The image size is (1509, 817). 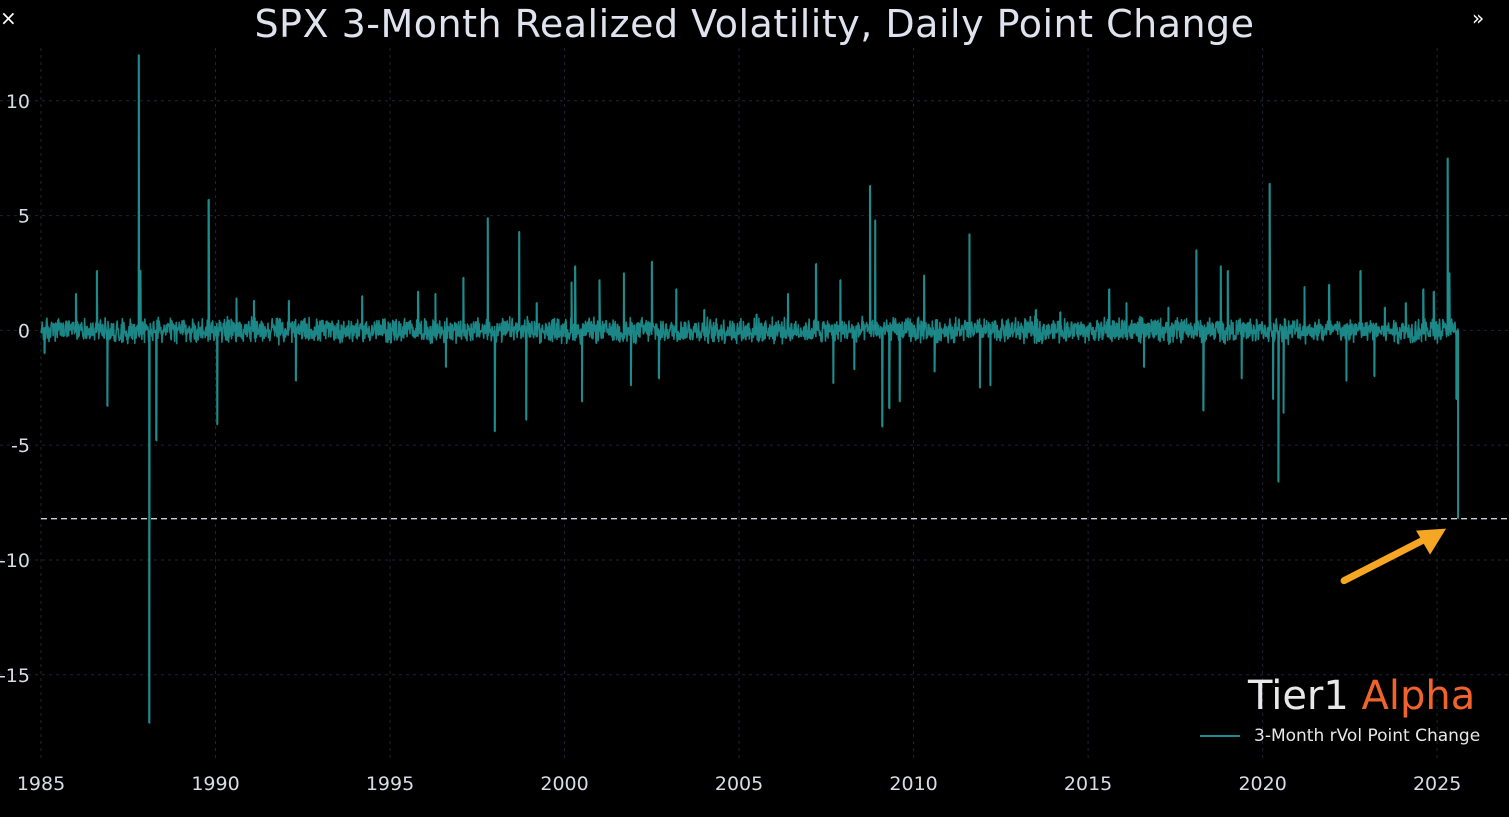 What do you see at coordinates (1088, 784) in the screenshot?
I see `x-tick-label: 2015` at bounding box center [1088, 784].